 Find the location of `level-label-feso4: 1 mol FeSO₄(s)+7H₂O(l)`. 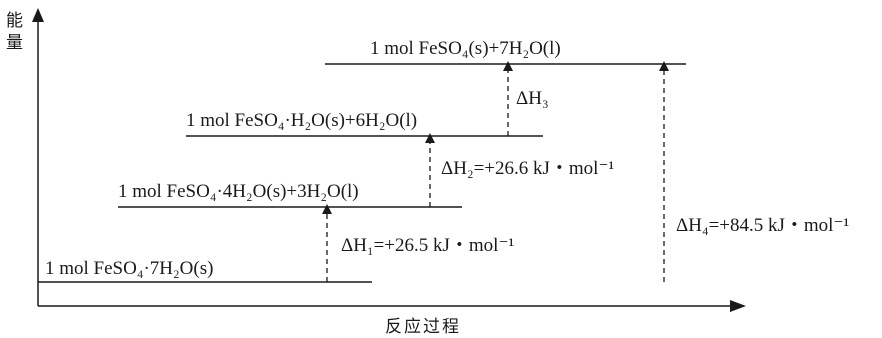

level-label-feso4: 1 mol FeSO₄(s)+7H₂O(l) is located at coordinates (465, 48).